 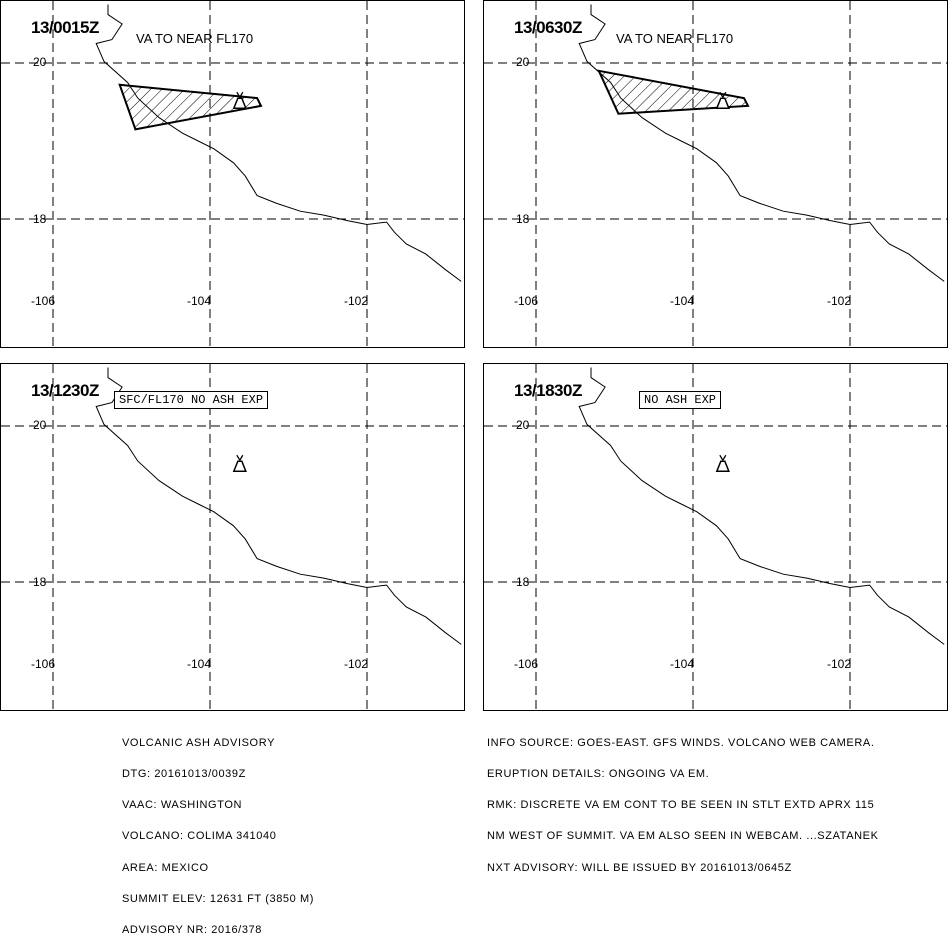 I want to click on forecast-time-label: 13/1830Z, so click(x=548, y=390).